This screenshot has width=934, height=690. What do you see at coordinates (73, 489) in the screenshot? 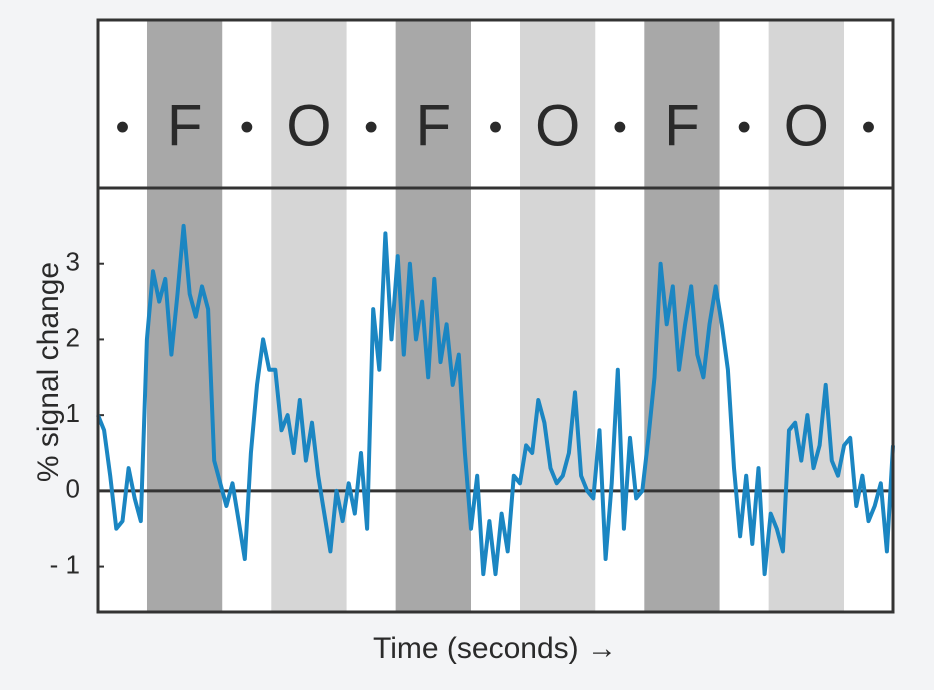
I see `y-tick-label: 0` at bounding box center [73, 489].